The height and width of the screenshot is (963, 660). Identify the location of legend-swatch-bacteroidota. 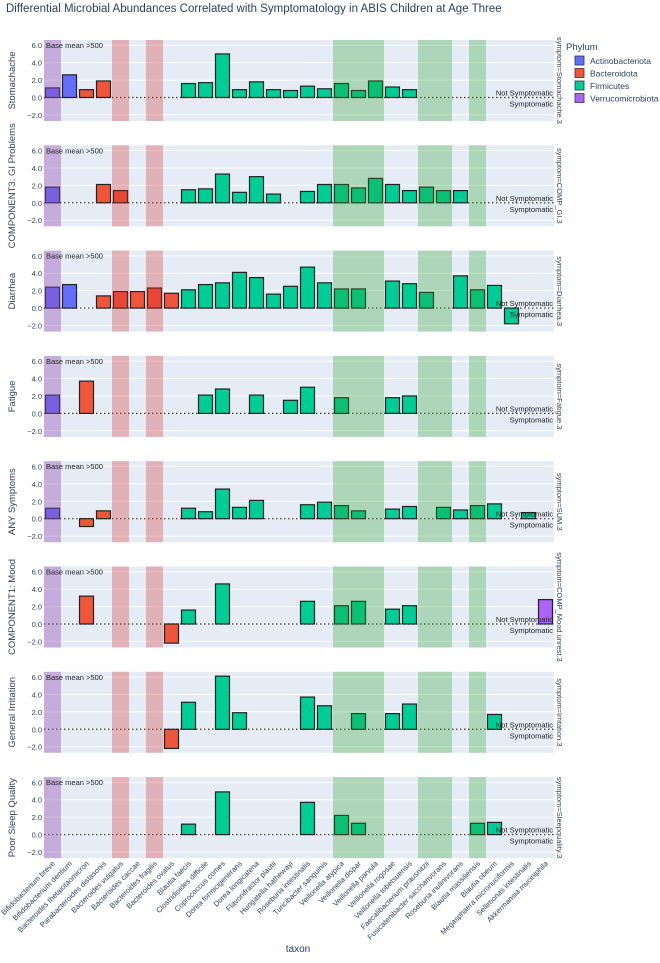
(579, 73).